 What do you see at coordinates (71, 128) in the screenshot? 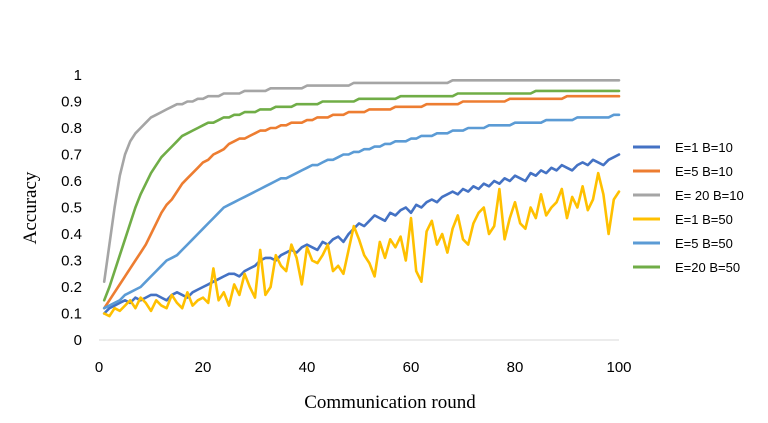
I see `y-tick-label: 0.8` at bounding box center [71, 128].